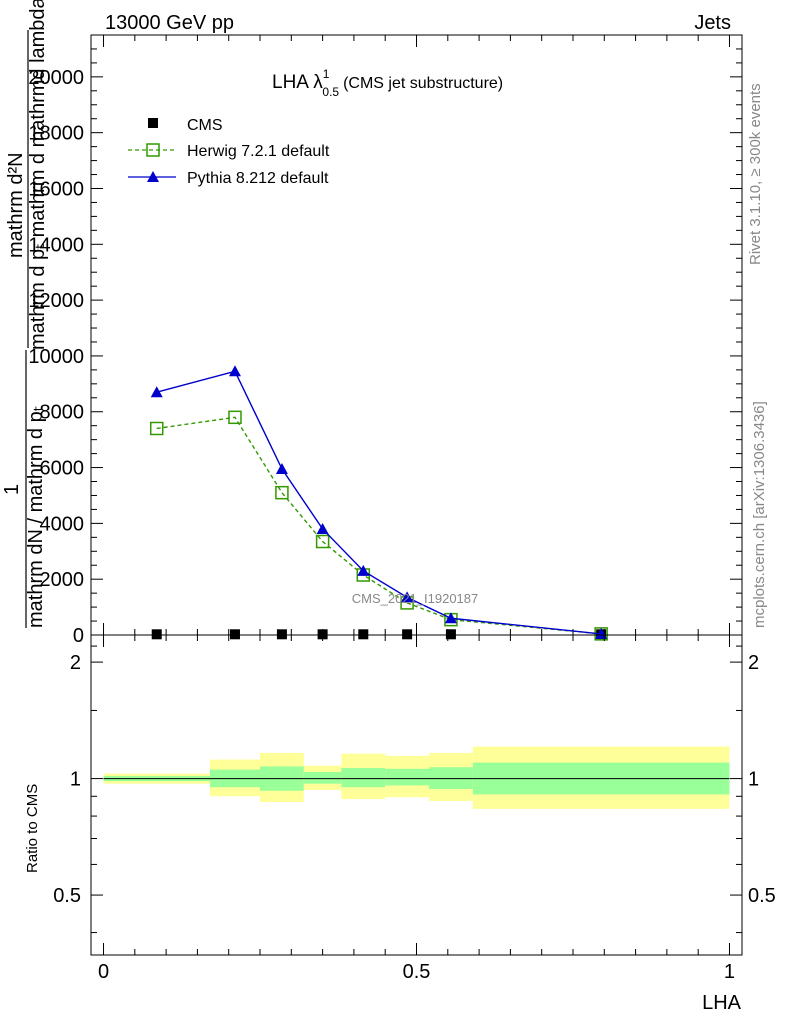 The image size is (786, 1024). I want to click on main-y-tick-label: 10000, so click(56, 357).